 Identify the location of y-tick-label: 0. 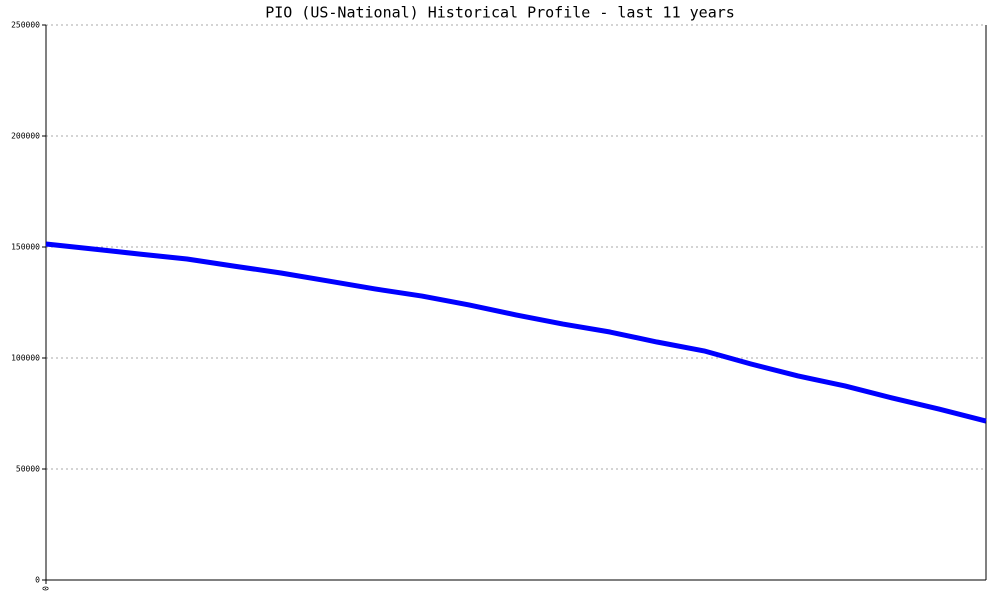
(37, 580).